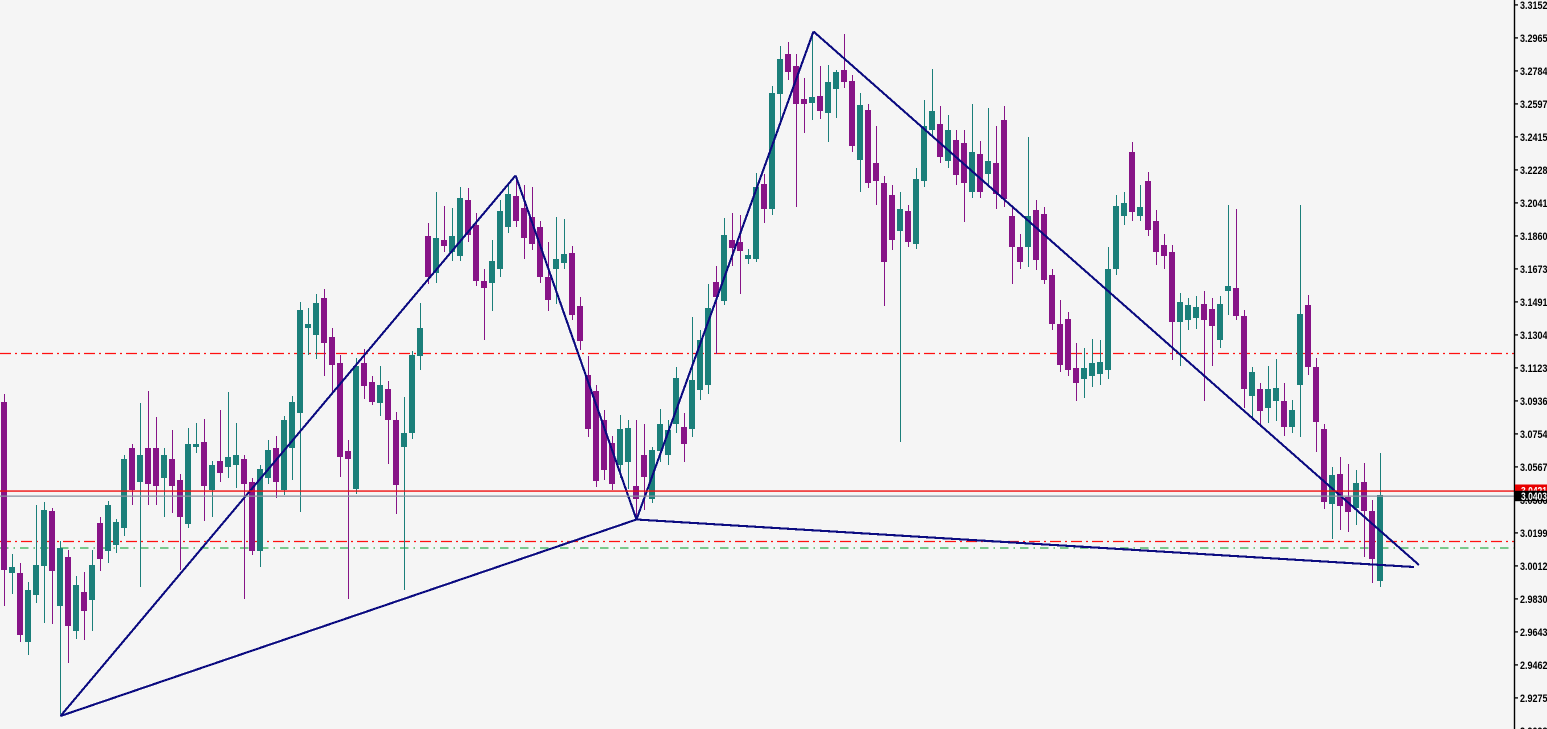  What do you see at coordinates (1533, 237) in the screenshot?
I see `svg-text: 3.1860` at bounding box center [1533, 237].